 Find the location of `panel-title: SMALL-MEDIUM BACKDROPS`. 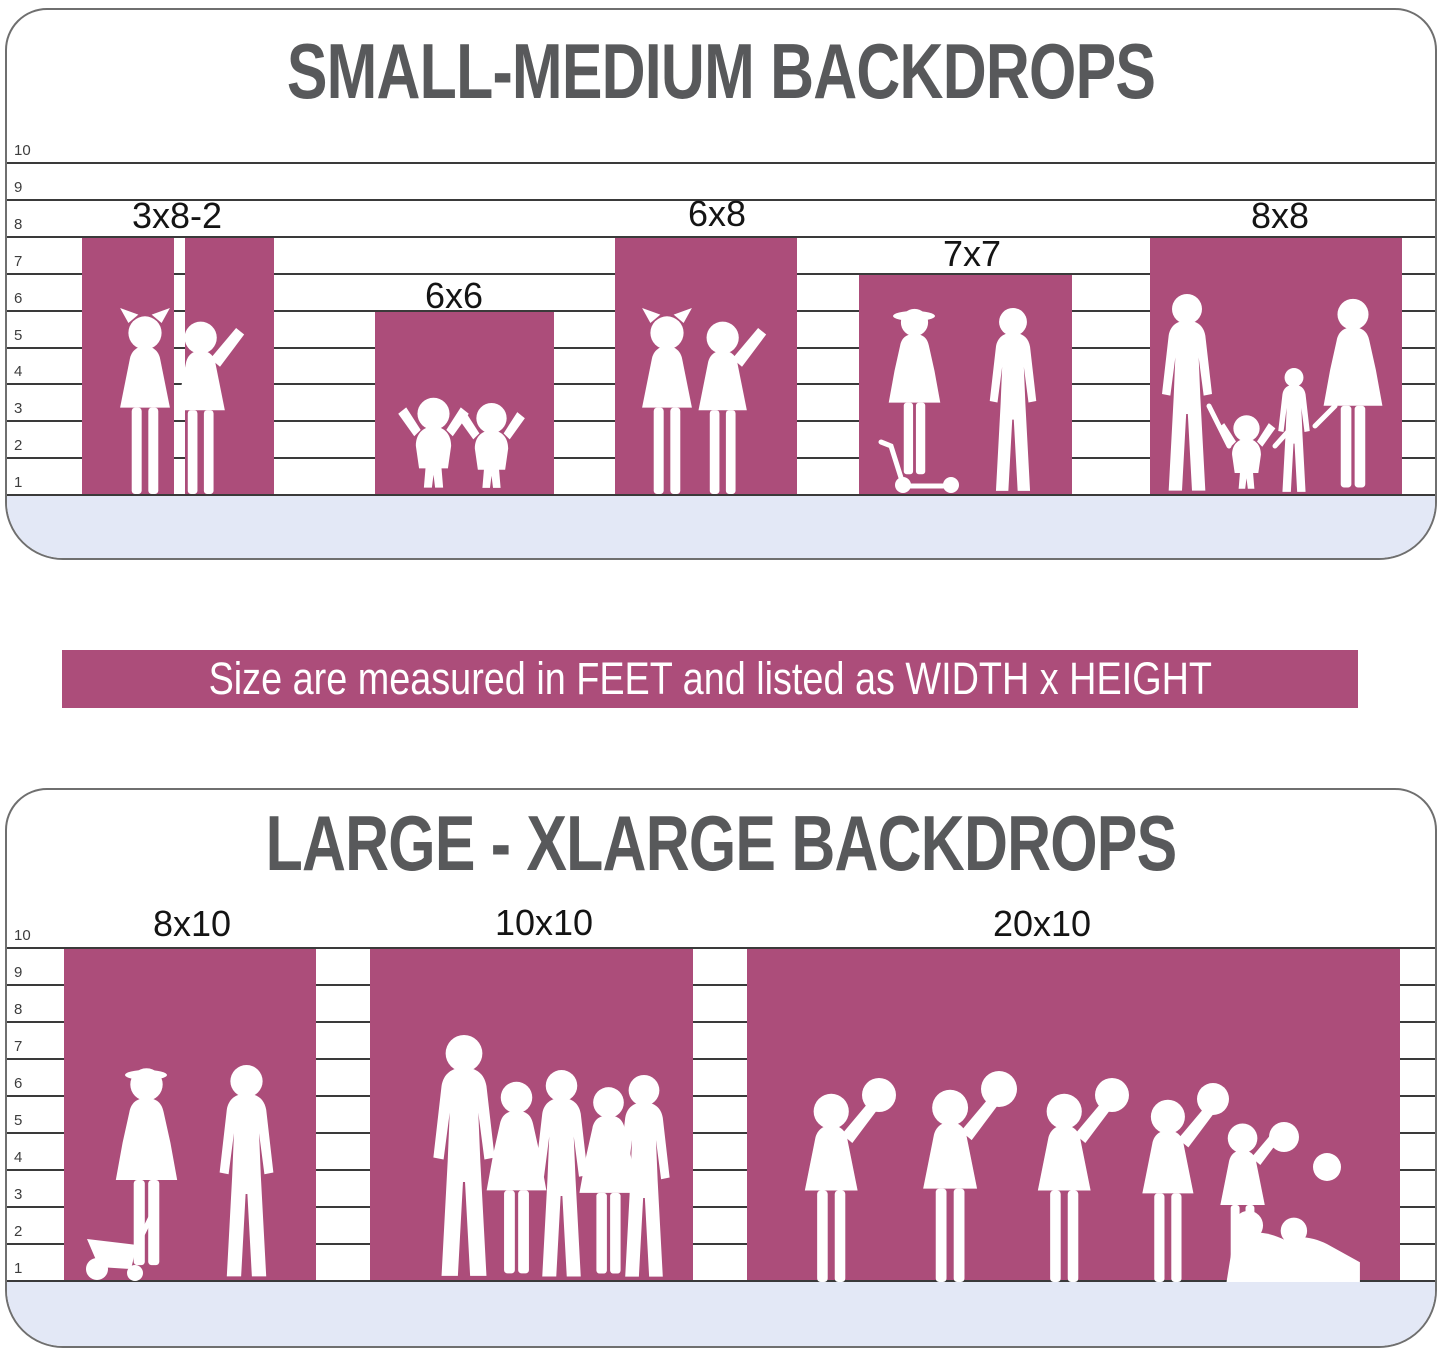

panel-title: SMALL-MEDIUM BACKDROPS is located at coordinates (721, 71).